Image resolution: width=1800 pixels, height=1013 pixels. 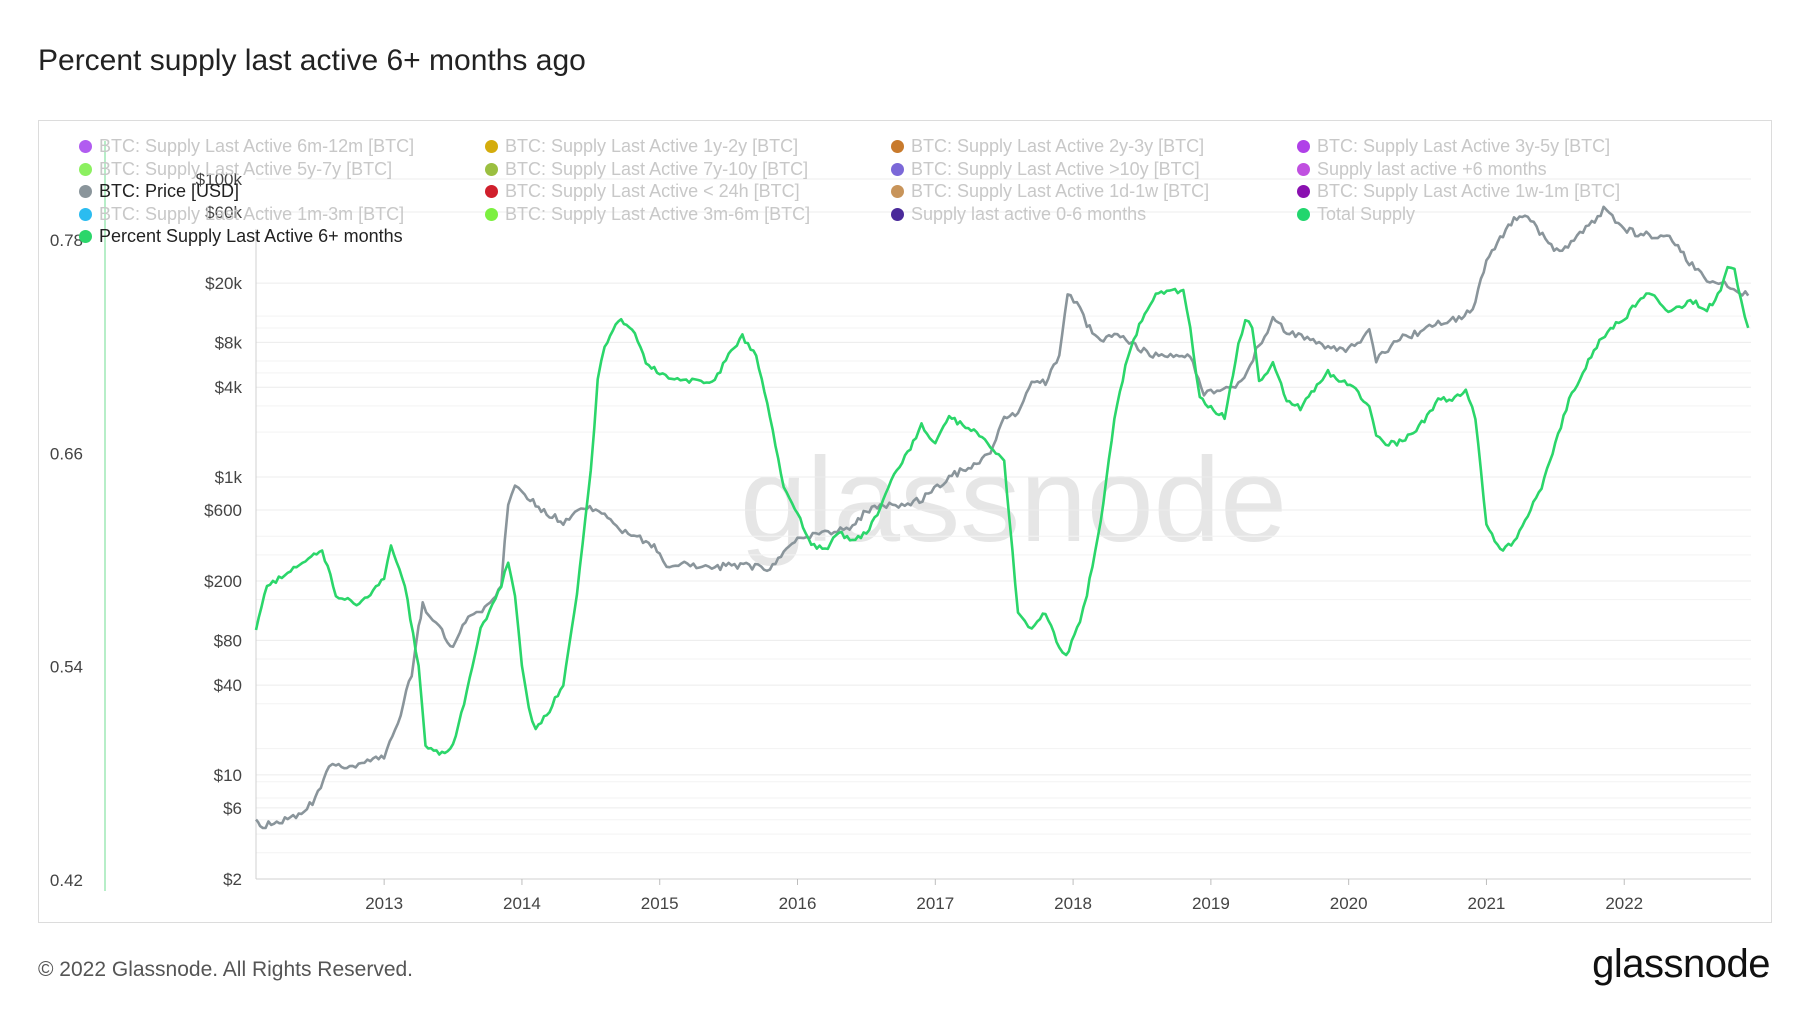 I want to click on right-axis-tick-label: $600, so click(x=223, y=510).